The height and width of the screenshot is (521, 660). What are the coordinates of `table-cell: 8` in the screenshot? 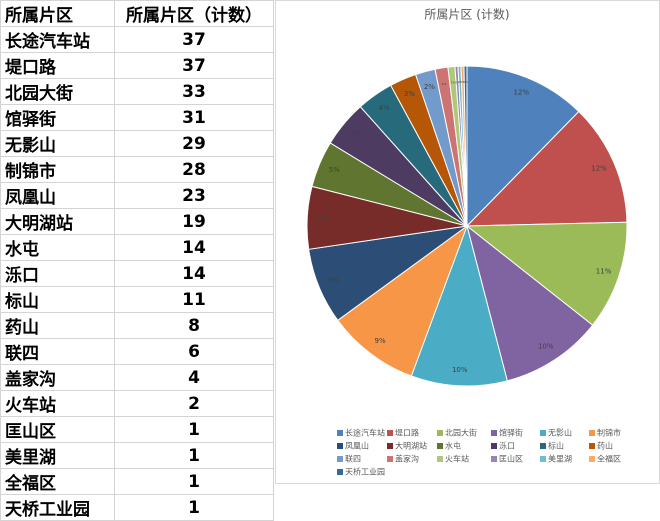 It's located at (194, 325).